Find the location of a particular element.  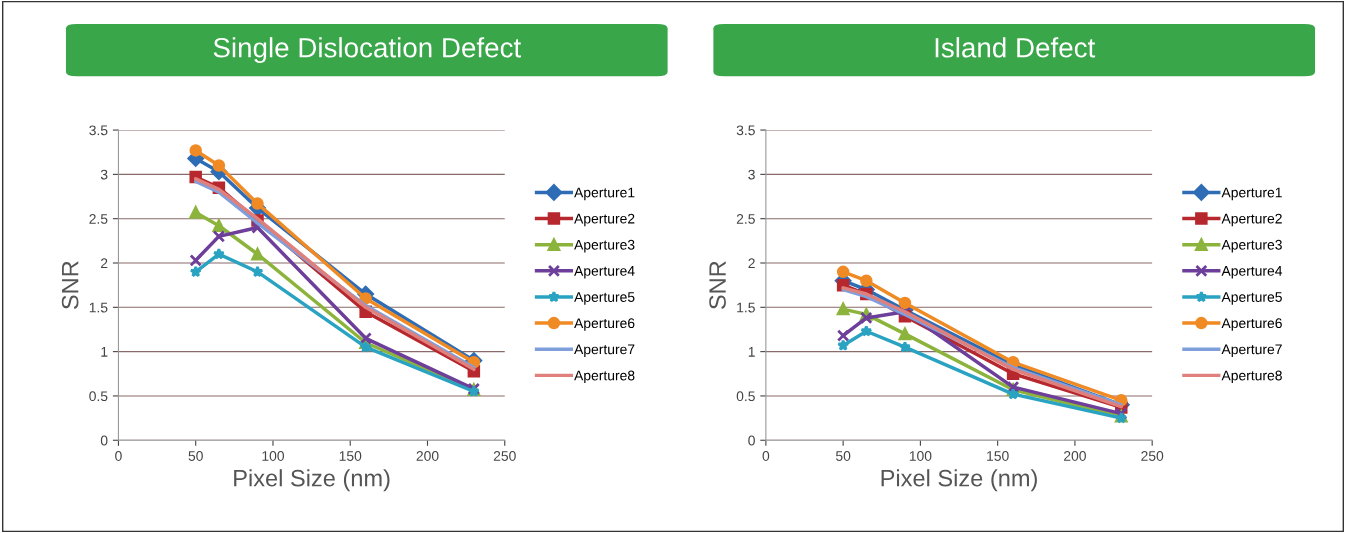

chart-title: Island Defect is located at coordinates (1015, 47).